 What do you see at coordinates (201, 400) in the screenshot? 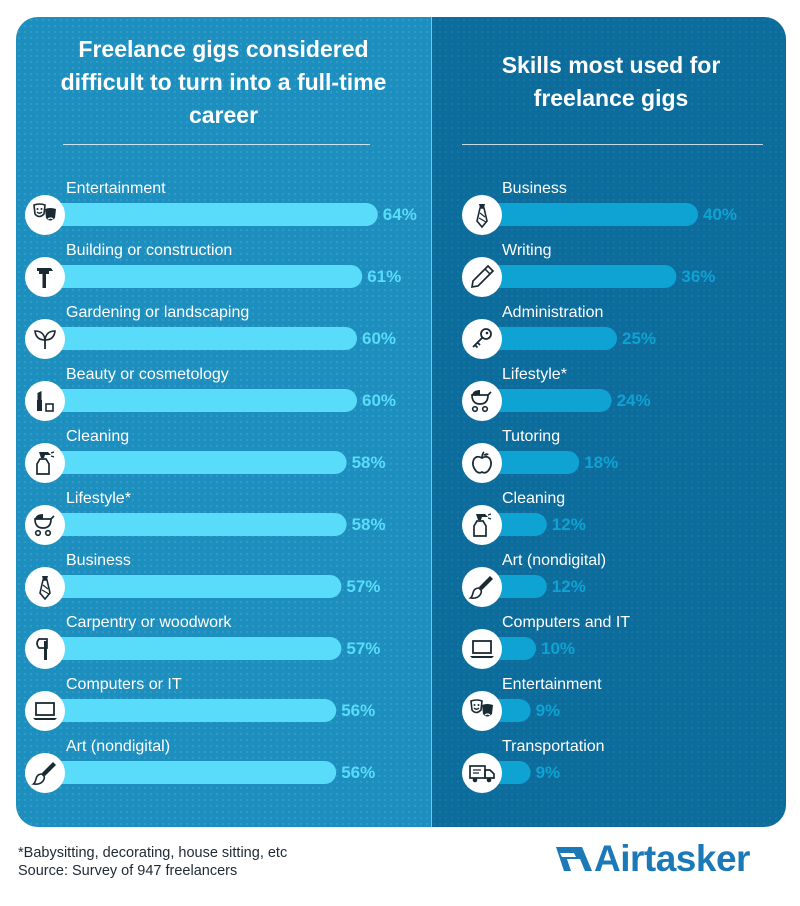
I see `bar-beauty-or-cosmetology` at bounding box center [201, 400].